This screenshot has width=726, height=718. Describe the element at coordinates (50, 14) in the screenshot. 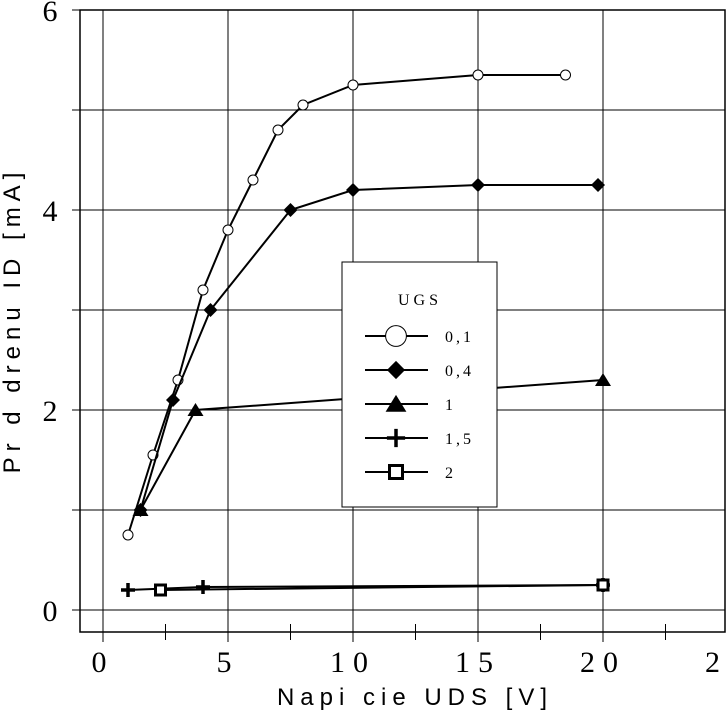

I see `y-tick-label: 6` at that location.